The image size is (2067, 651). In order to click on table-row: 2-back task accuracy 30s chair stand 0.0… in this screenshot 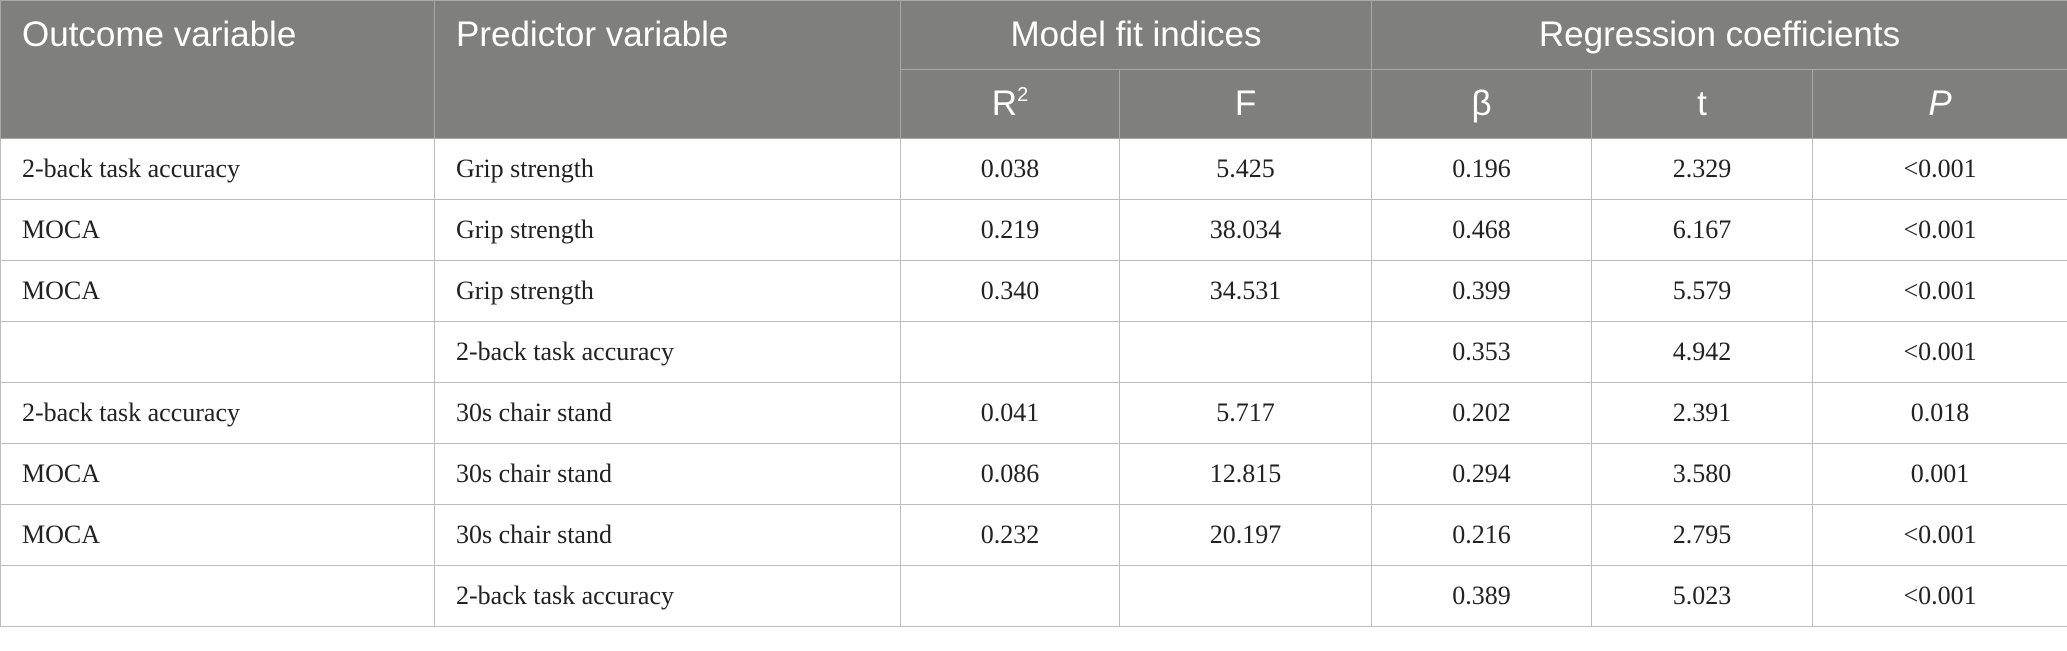, I will do `click(1033, 413)`.